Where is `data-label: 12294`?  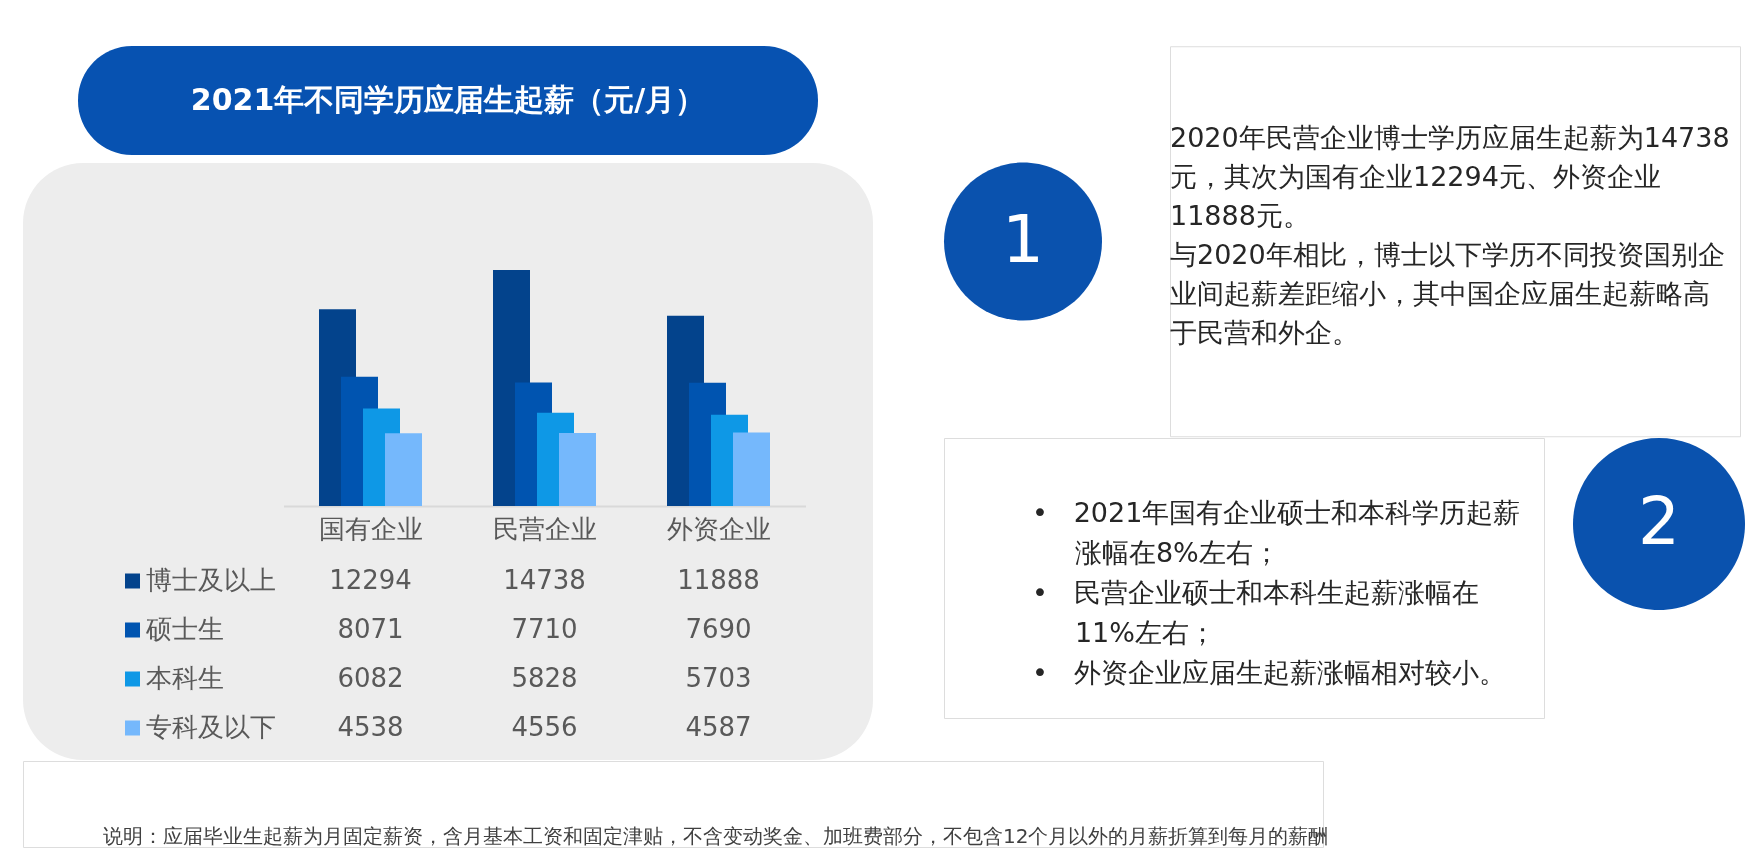
data-label: 12294 is located at coordinates (370, 580).